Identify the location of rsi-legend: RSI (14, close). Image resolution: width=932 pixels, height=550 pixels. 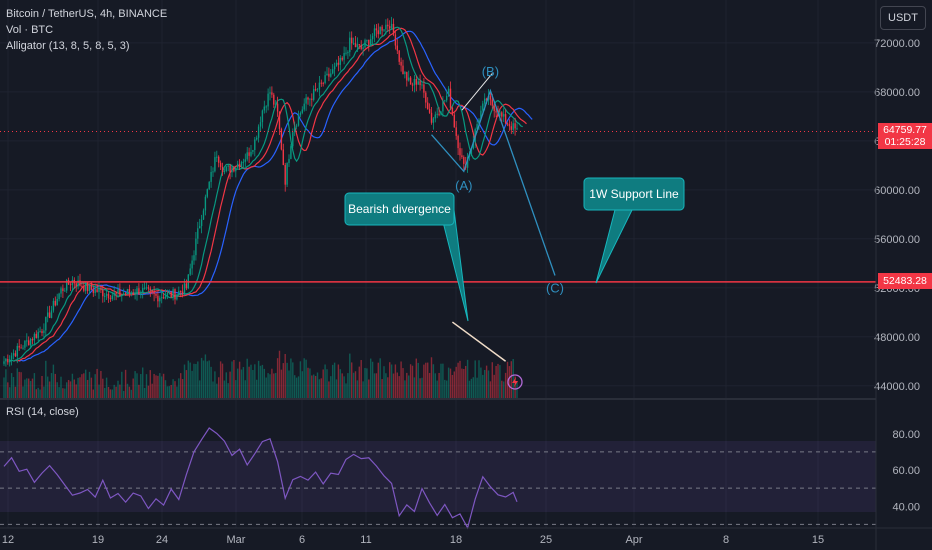
(42, 412).